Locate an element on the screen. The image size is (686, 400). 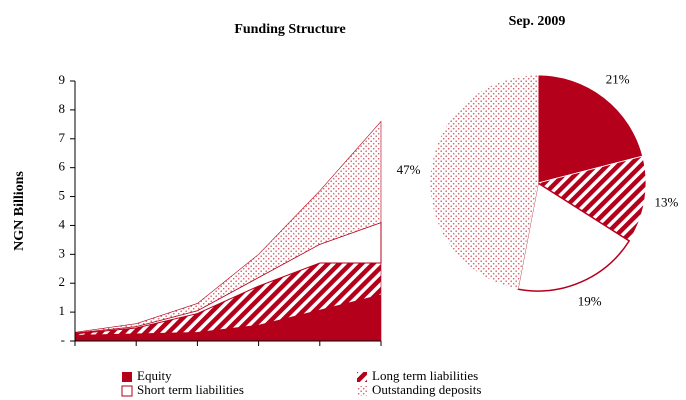
y-tick-label: 8 is located at coordinates (62, 108).